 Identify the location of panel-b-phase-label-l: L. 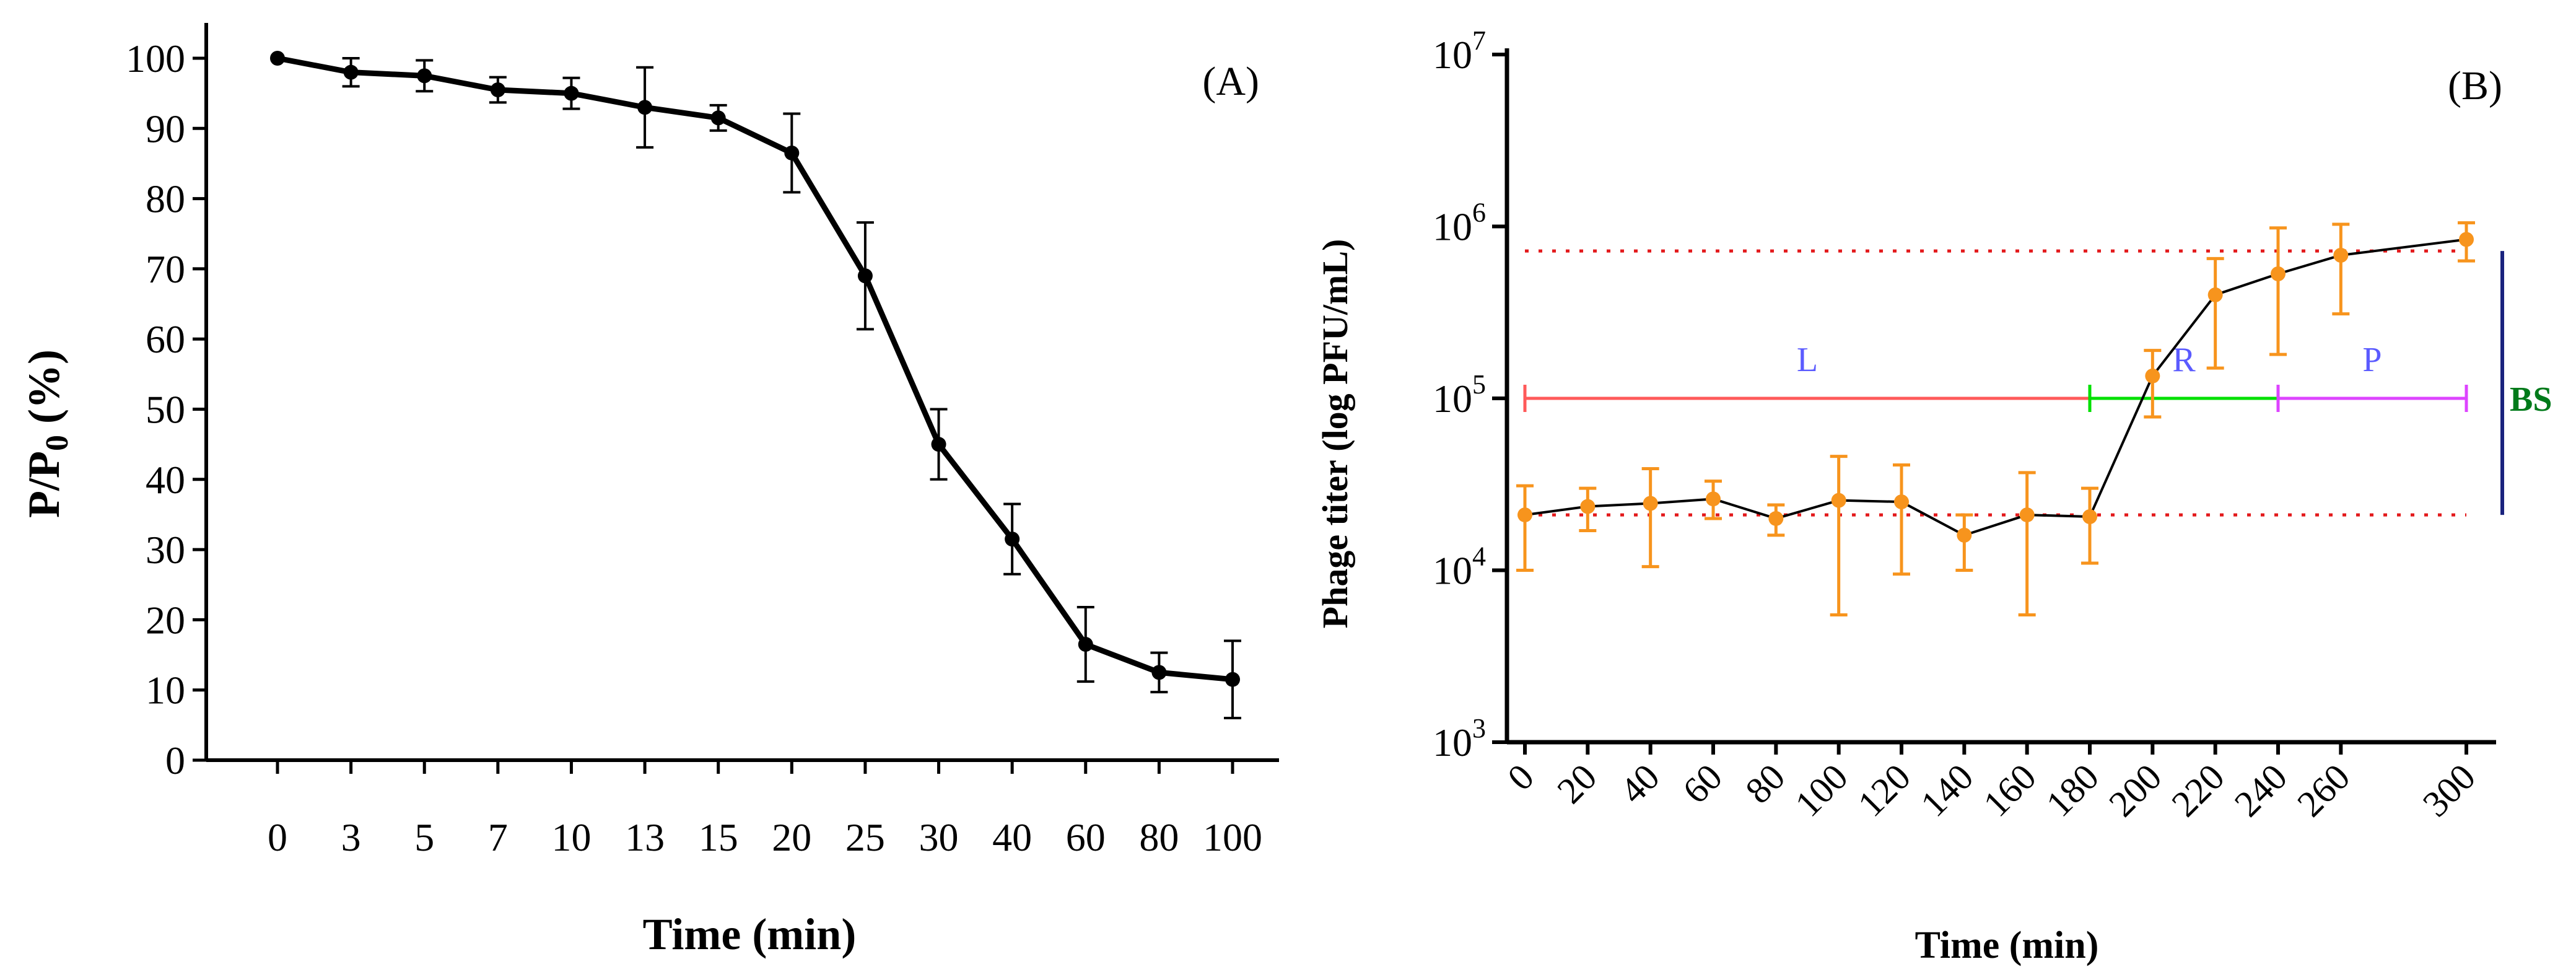
(1807, 360).